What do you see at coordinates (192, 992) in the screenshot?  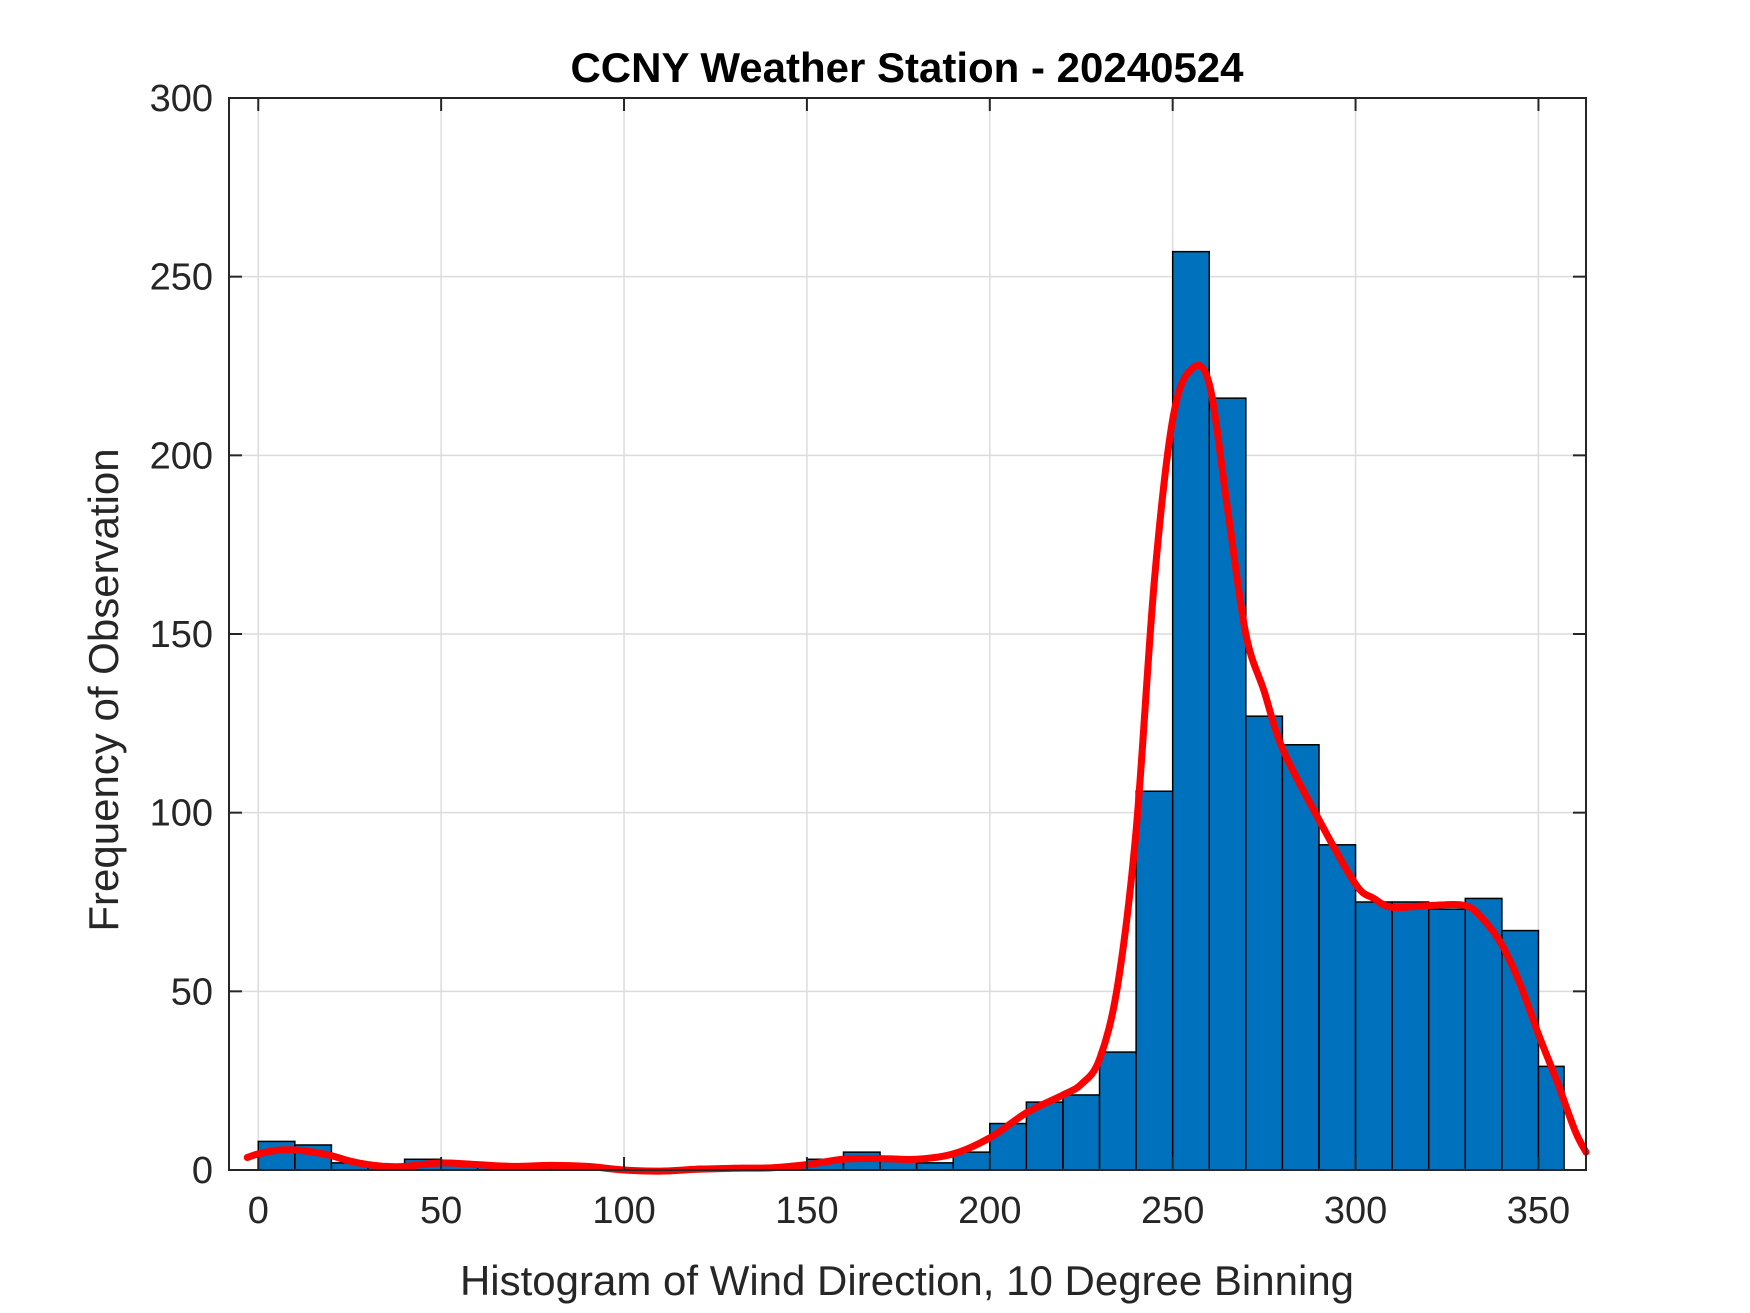 I see `y-tick-label: 50` at bounding box center [192, 992].